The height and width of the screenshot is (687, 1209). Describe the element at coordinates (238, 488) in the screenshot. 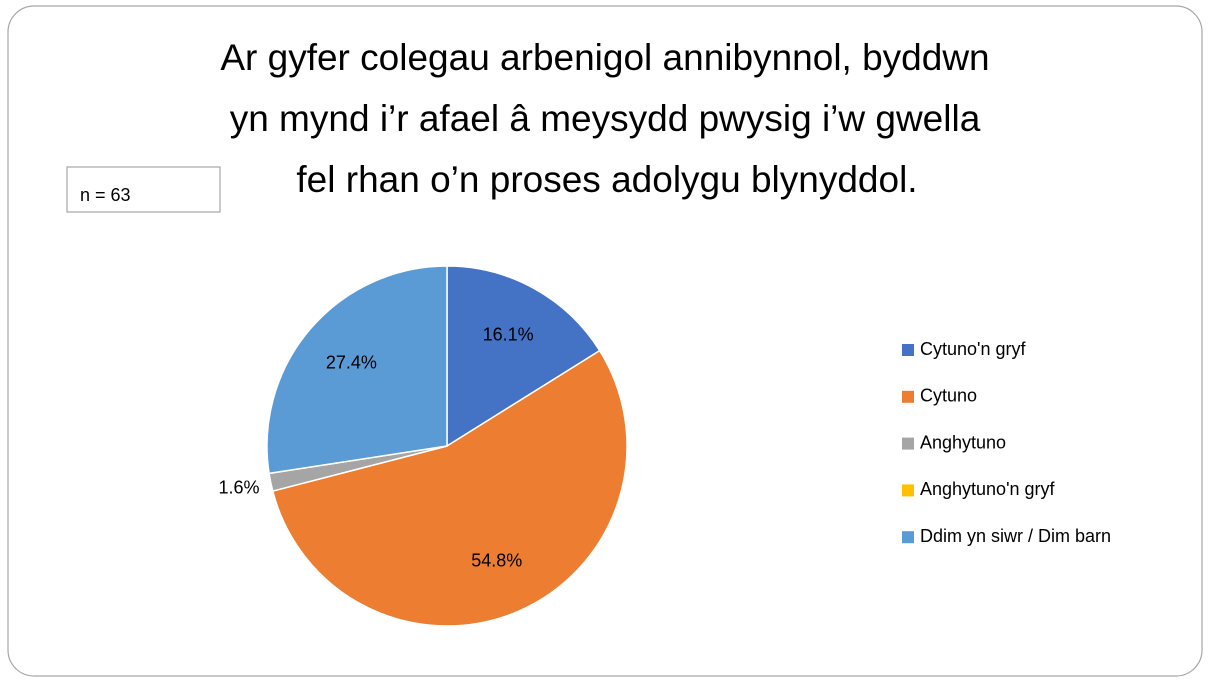

I see `data-label: 1.6%` at that location.